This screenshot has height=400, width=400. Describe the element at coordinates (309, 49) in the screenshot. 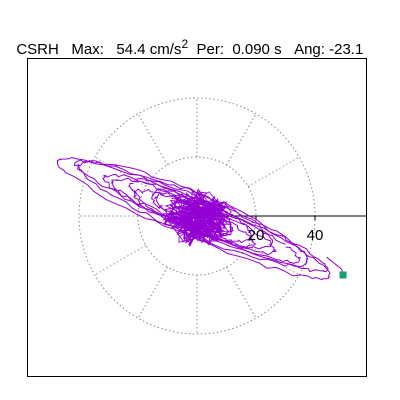

I see `angle-label: Ang:` at that location.